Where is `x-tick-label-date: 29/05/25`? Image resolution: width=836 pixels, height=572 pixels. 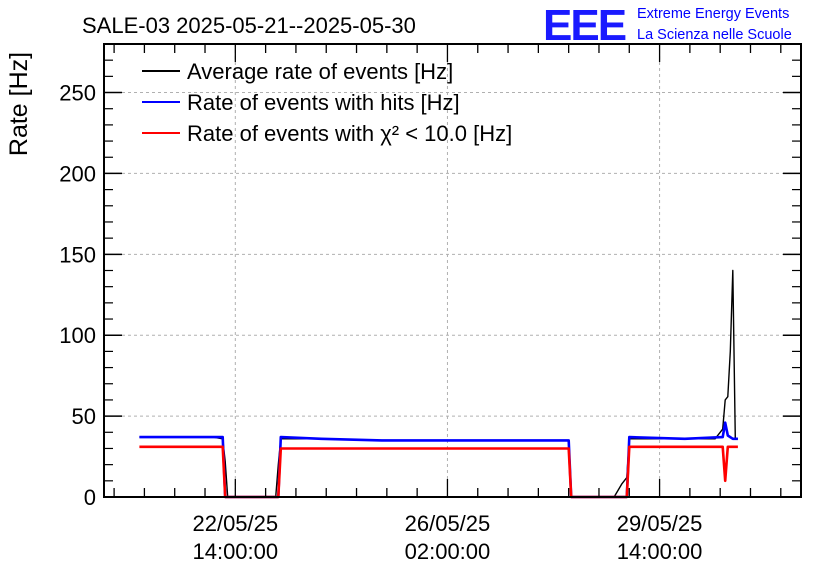 x-tick-label-date: 29/05/25 is located at coordinates (660, 523).